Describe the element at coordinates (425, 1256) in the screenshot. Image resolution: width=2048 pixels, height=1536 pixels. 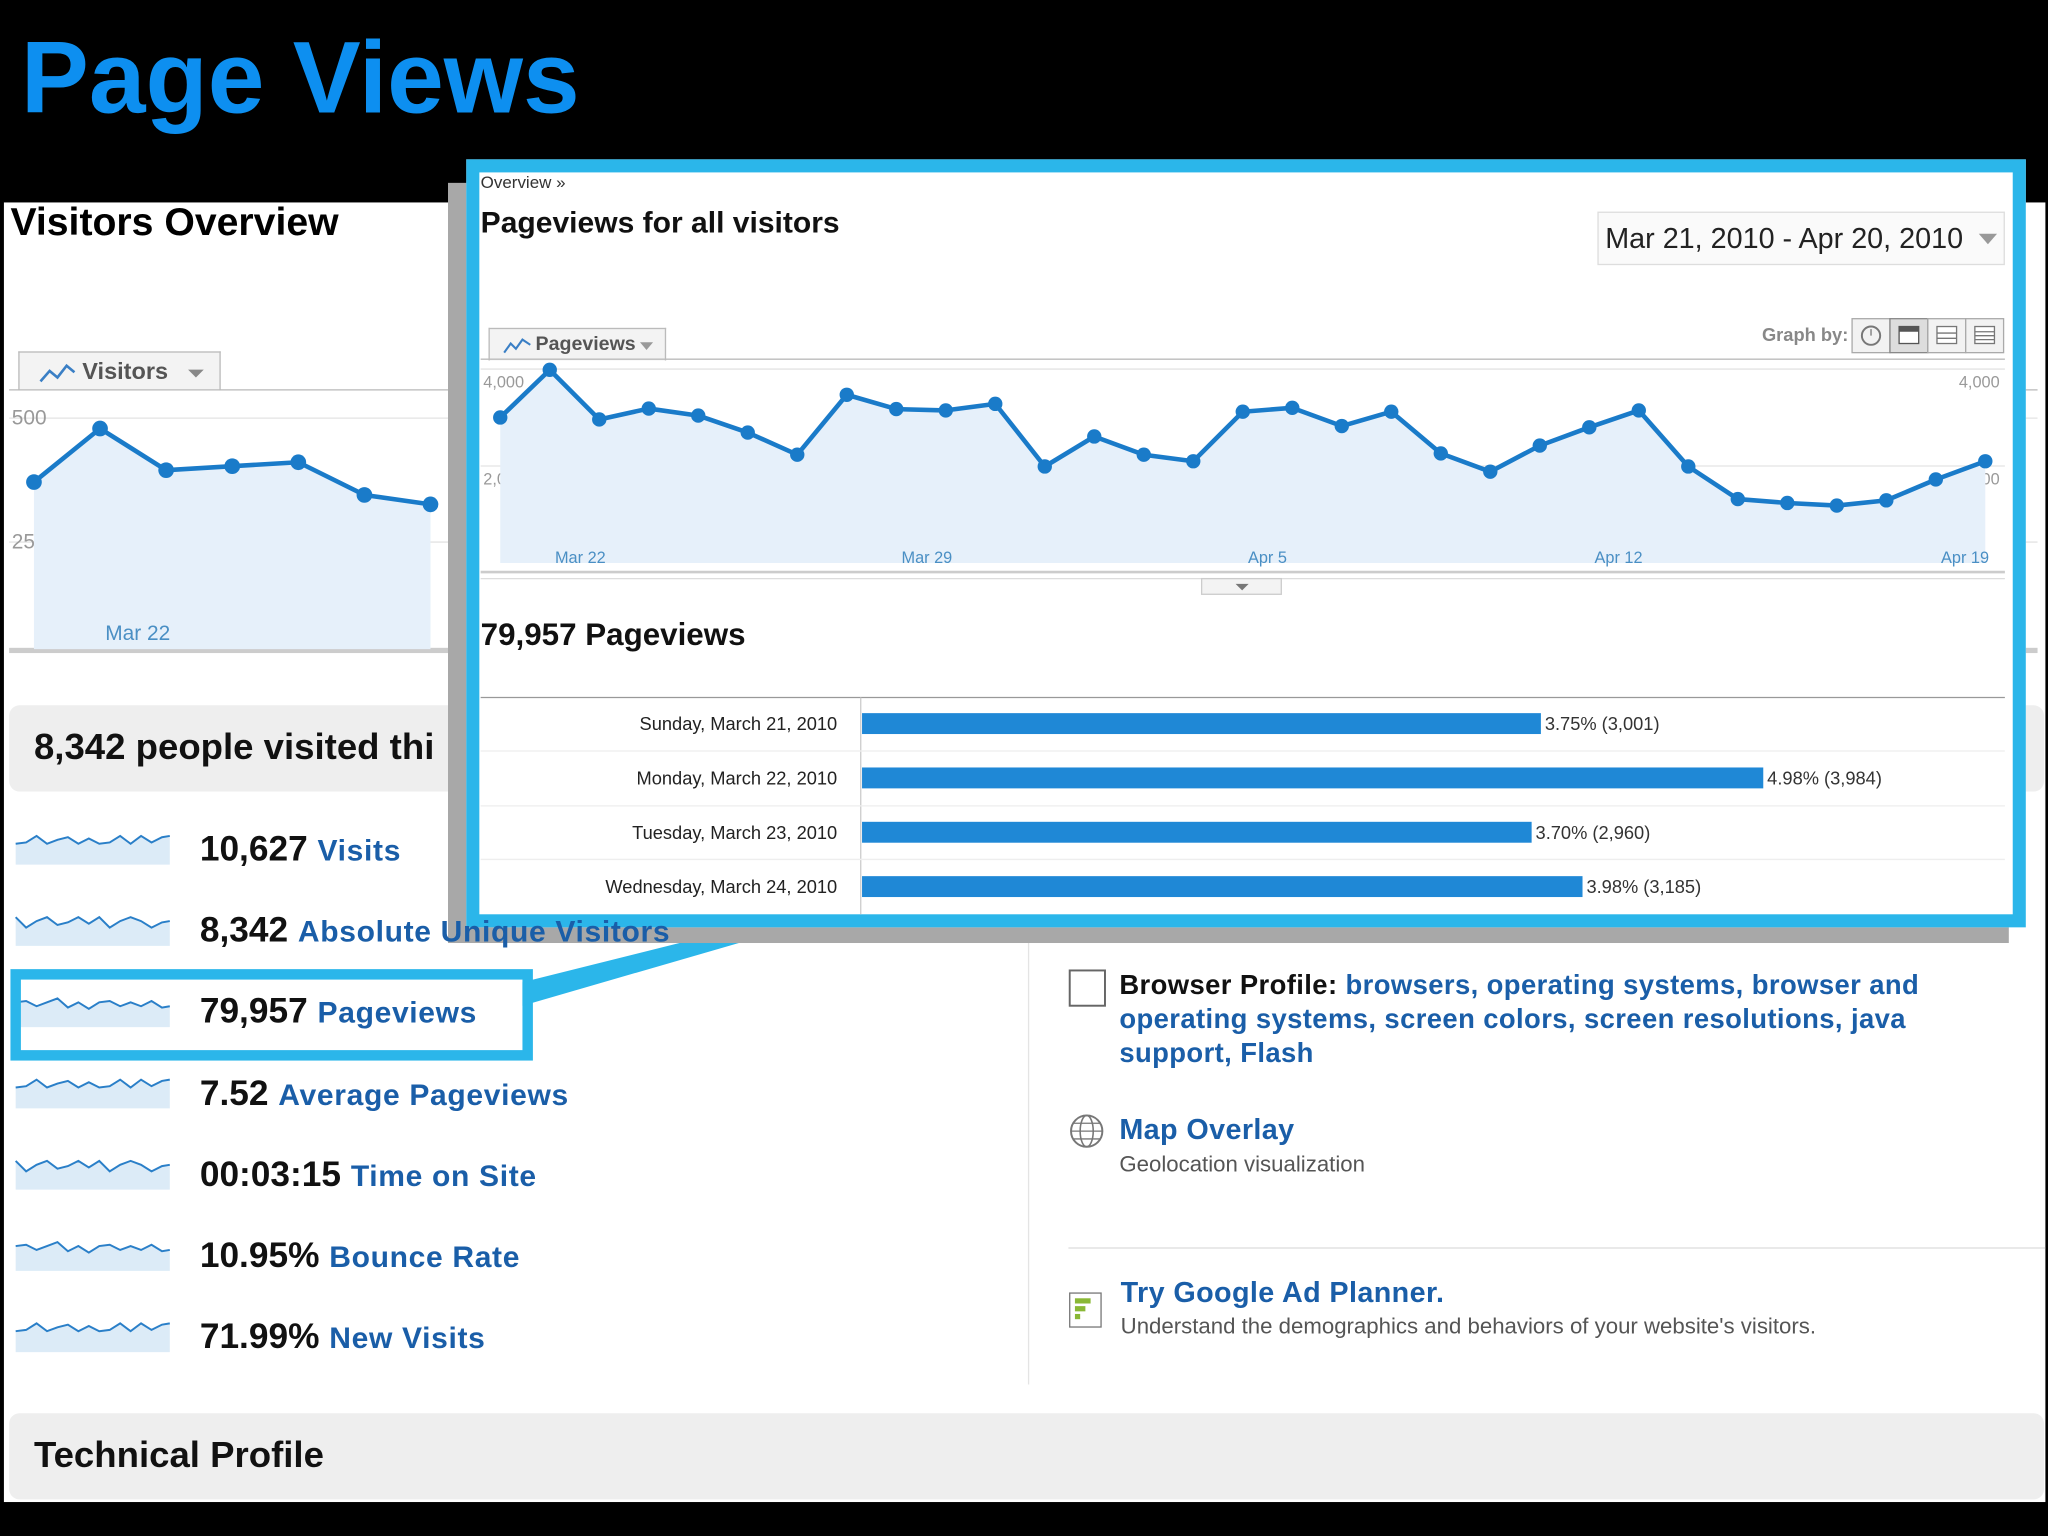
I see `metric-link: Bounce Rate` at that location.